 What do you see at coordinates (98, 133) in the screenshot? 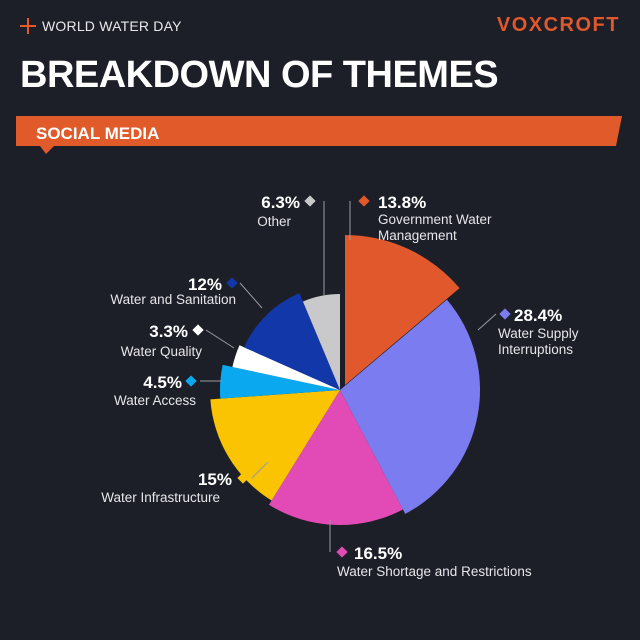
I see `banner-label: SOCIAL MEDIA` at bounding box center [98, 133].